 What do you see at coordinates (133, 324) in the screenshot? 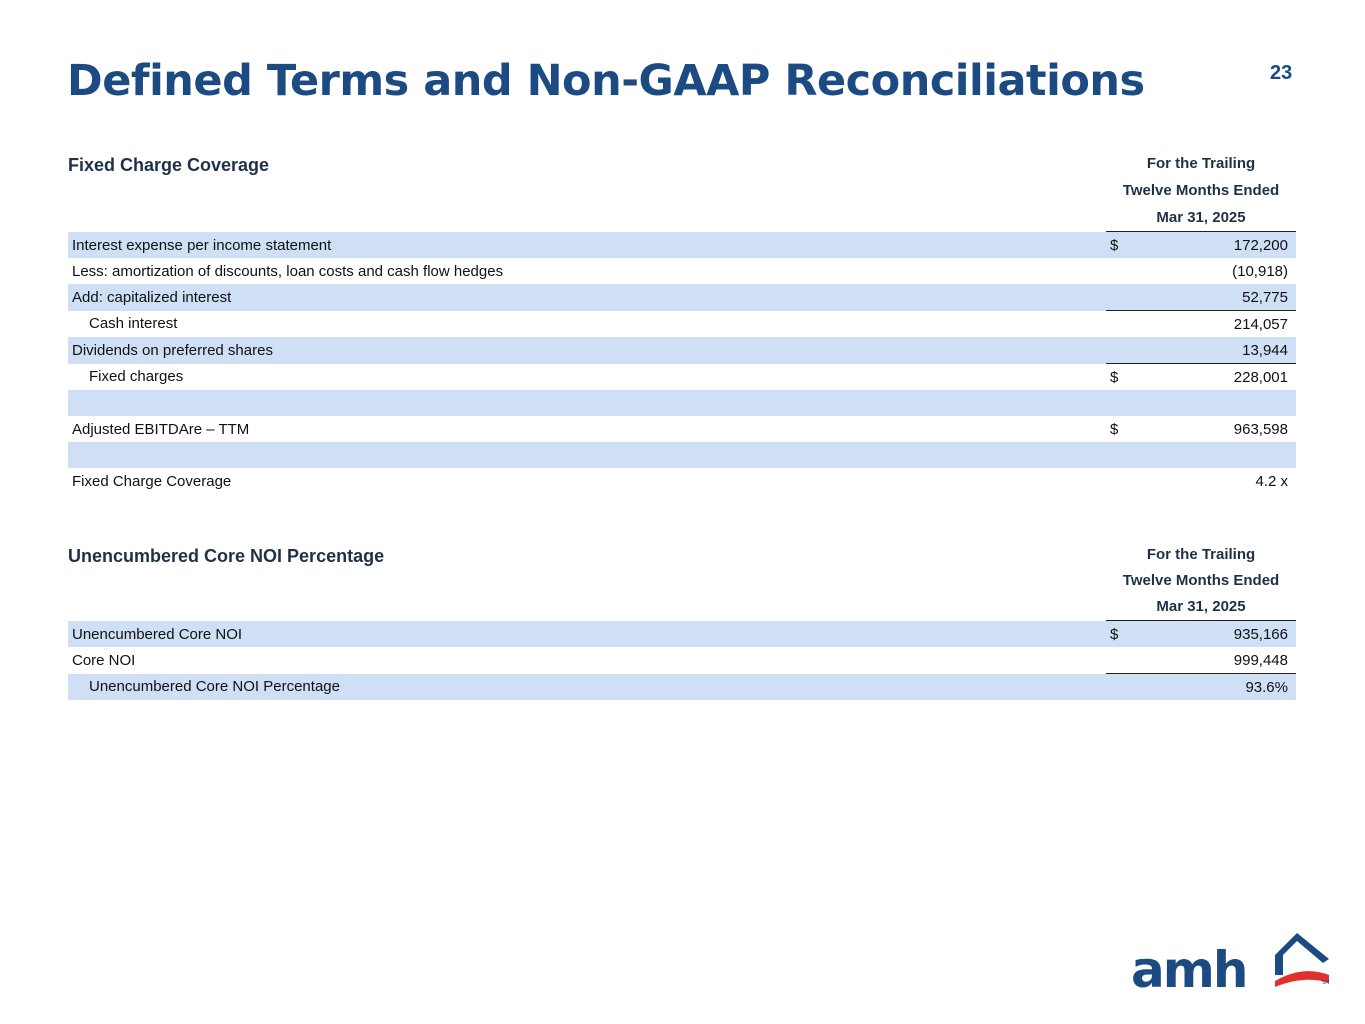
I see `row-label: Cash interest` at bounding box center [133, 324].